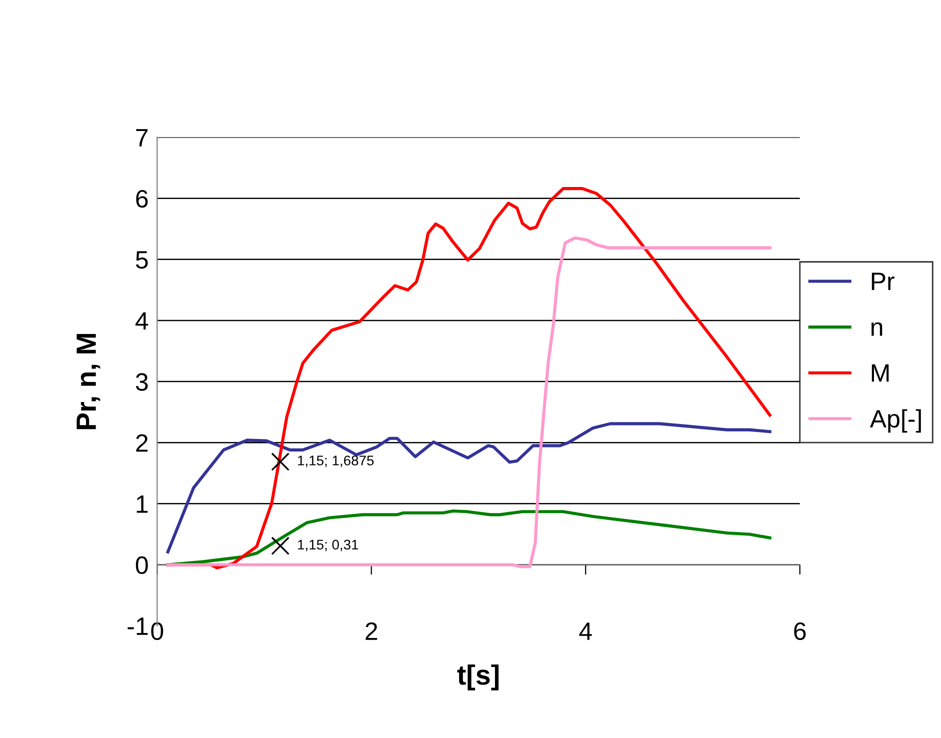  I want to click on y-tick-label: -1, so click(138, 626).